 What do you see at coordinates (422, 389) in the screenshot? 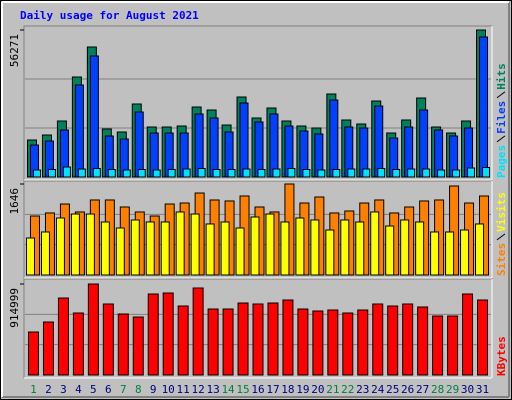
I see `x-tick-label: 27` at bounding box center [422, 389].